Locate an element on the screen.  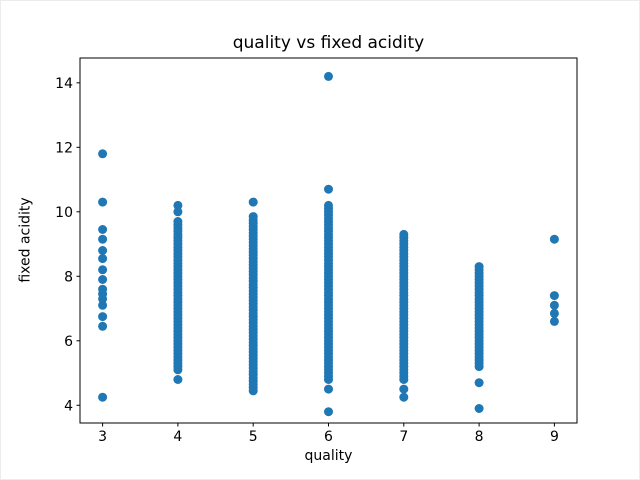
y-tick-label: 4 is located at coordinates (68, 406).